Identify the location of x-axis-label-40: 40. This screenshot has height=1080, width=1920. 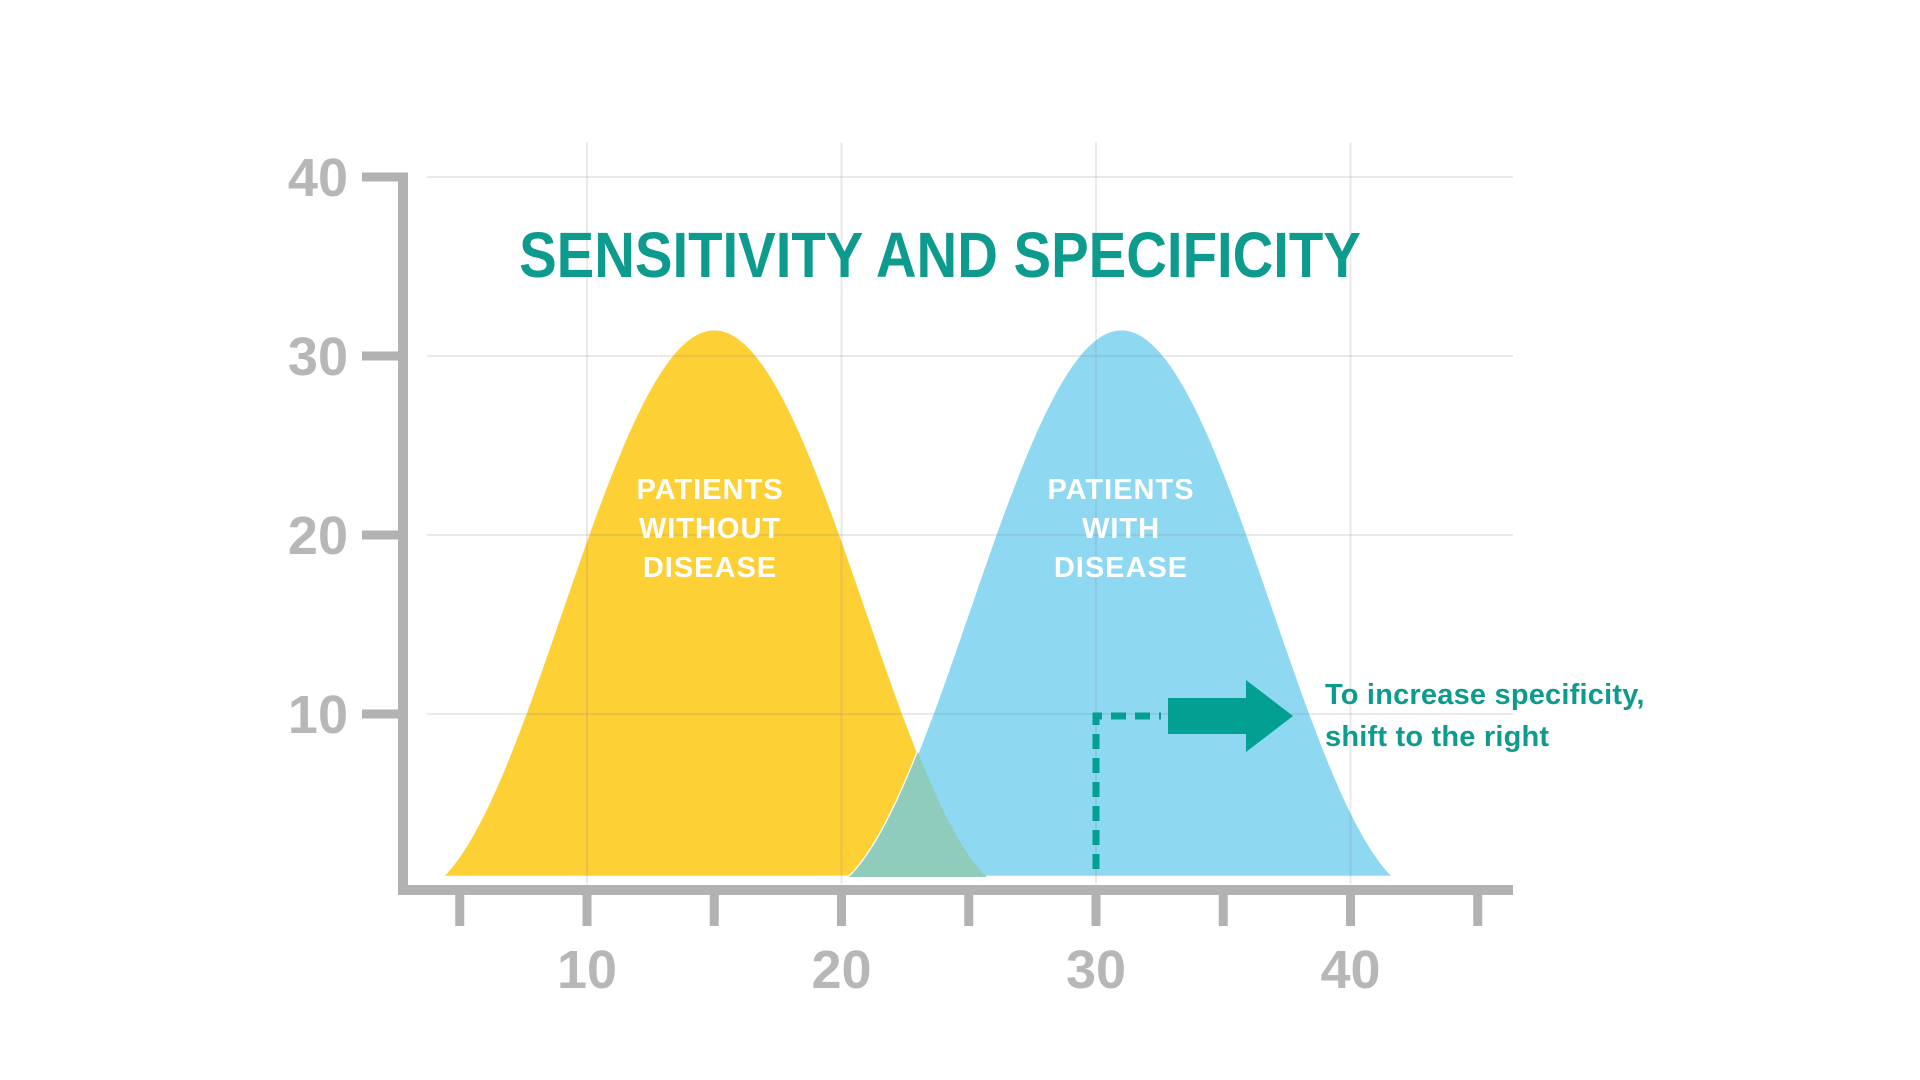
(1350, 970).